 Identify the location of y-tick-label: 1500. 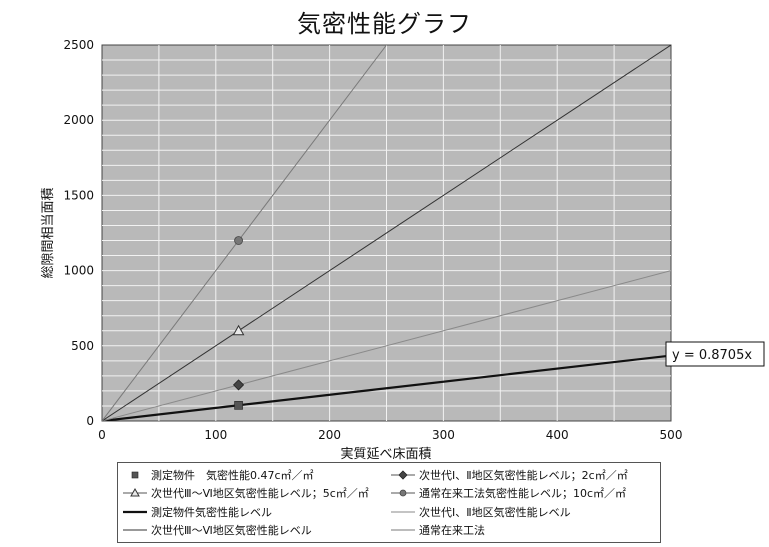
(78, 195).